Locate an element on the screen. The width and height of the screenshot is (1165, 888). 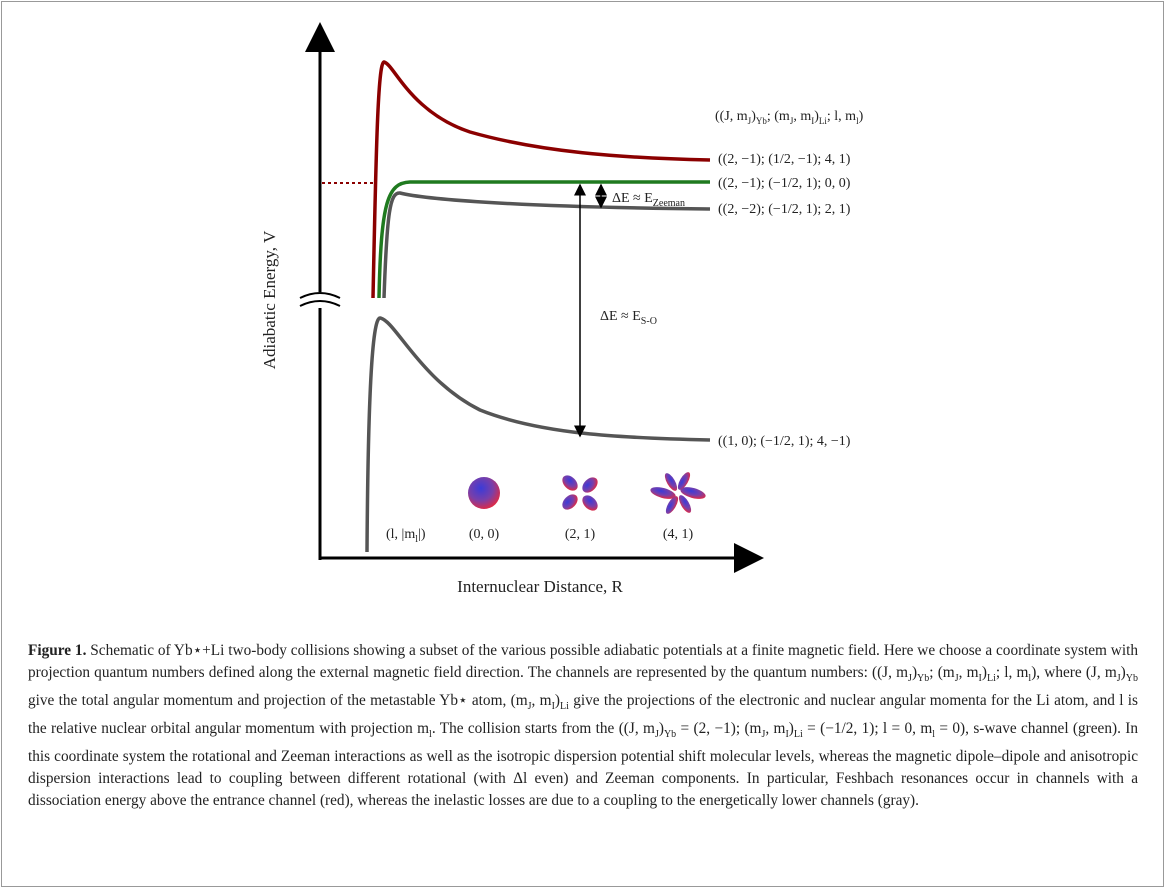
caption-label: Figure 1. is located at coordinates (57, 650).